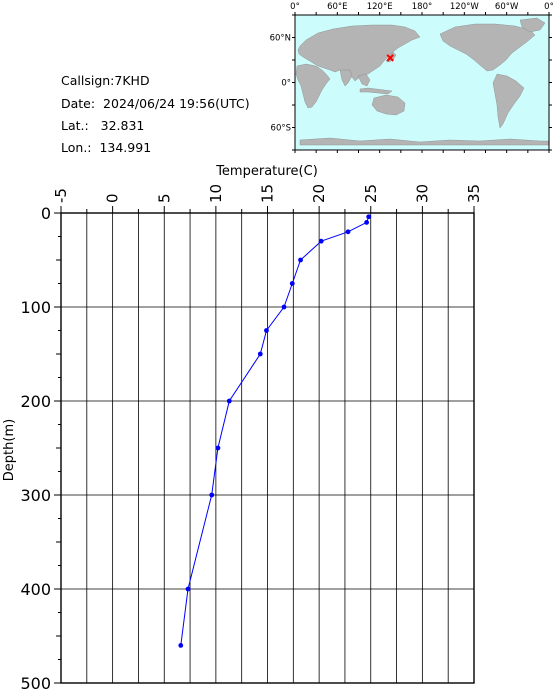  Describe the element at coordinates (319, 193) in the screenshot. I see `x-tick-label: 20` at that location.